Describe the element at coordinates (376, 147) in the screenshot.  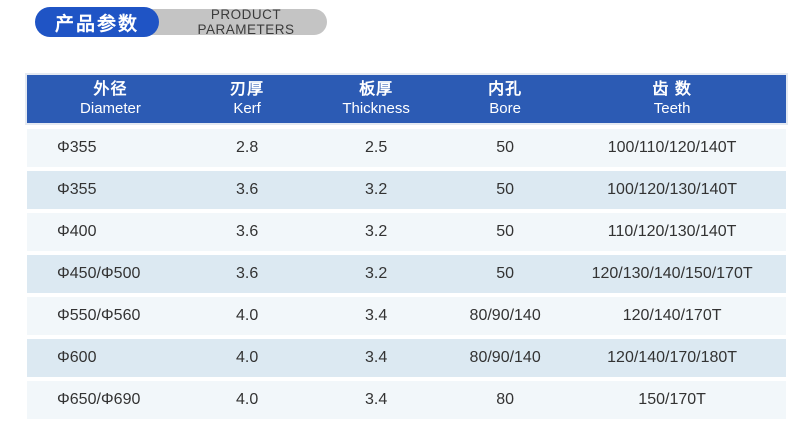
I see `cell-thickness: 2.5` at that location.